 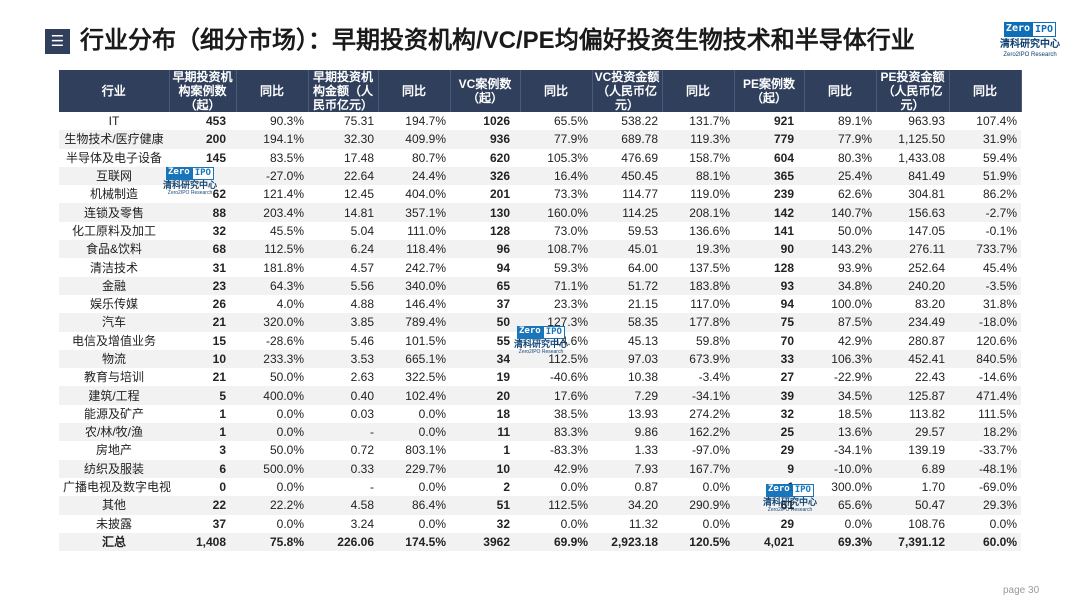 I want to click on value-cell: -83.3%, so click(x=568, y=450).